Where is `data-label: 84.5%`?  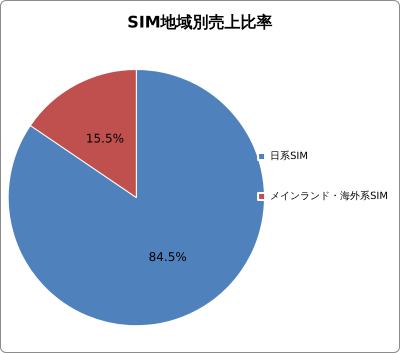
data-label: 84.5% is located at coordinates (167, 257).